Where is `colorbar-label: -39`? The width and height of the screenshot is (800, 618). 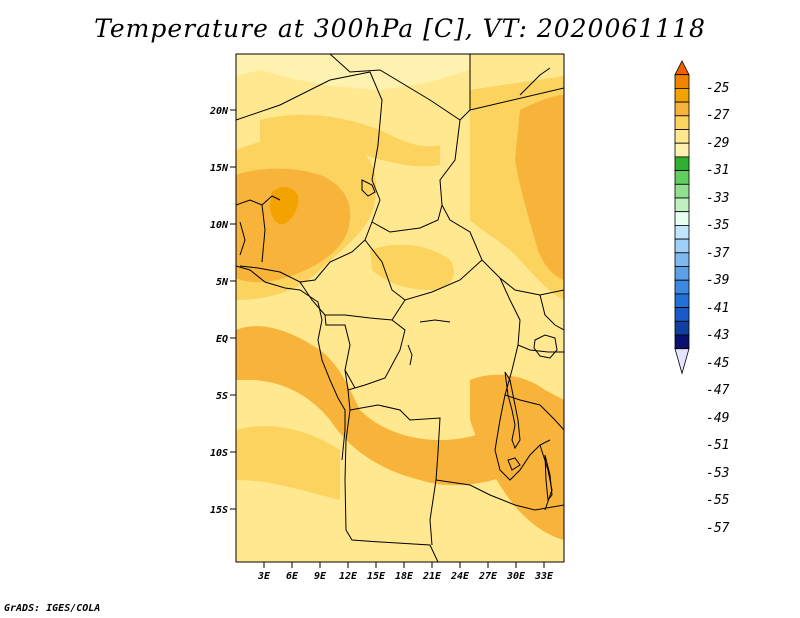
colorbar-label: -39 is located at coordinates (718, 280).